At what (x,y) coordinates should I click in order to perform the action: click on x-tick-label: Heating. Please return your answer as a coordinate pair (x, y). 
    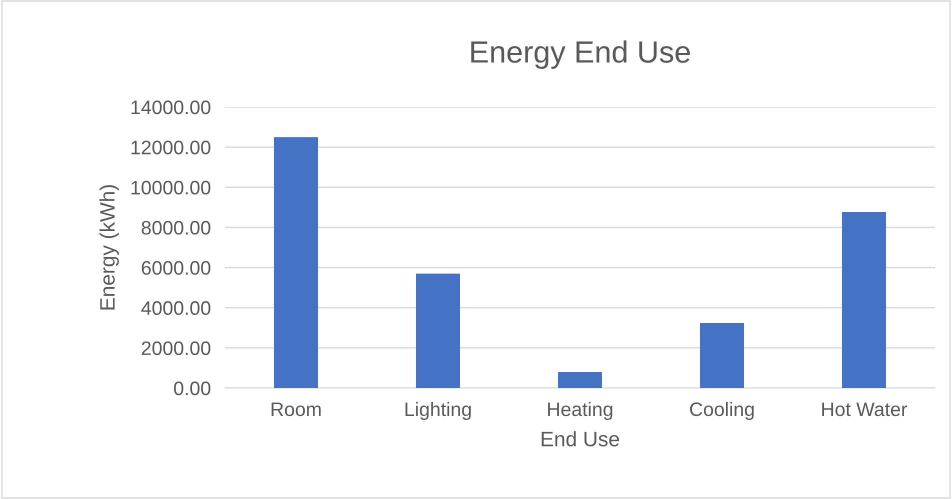
    Looking at the image, I should click on (580, 411).